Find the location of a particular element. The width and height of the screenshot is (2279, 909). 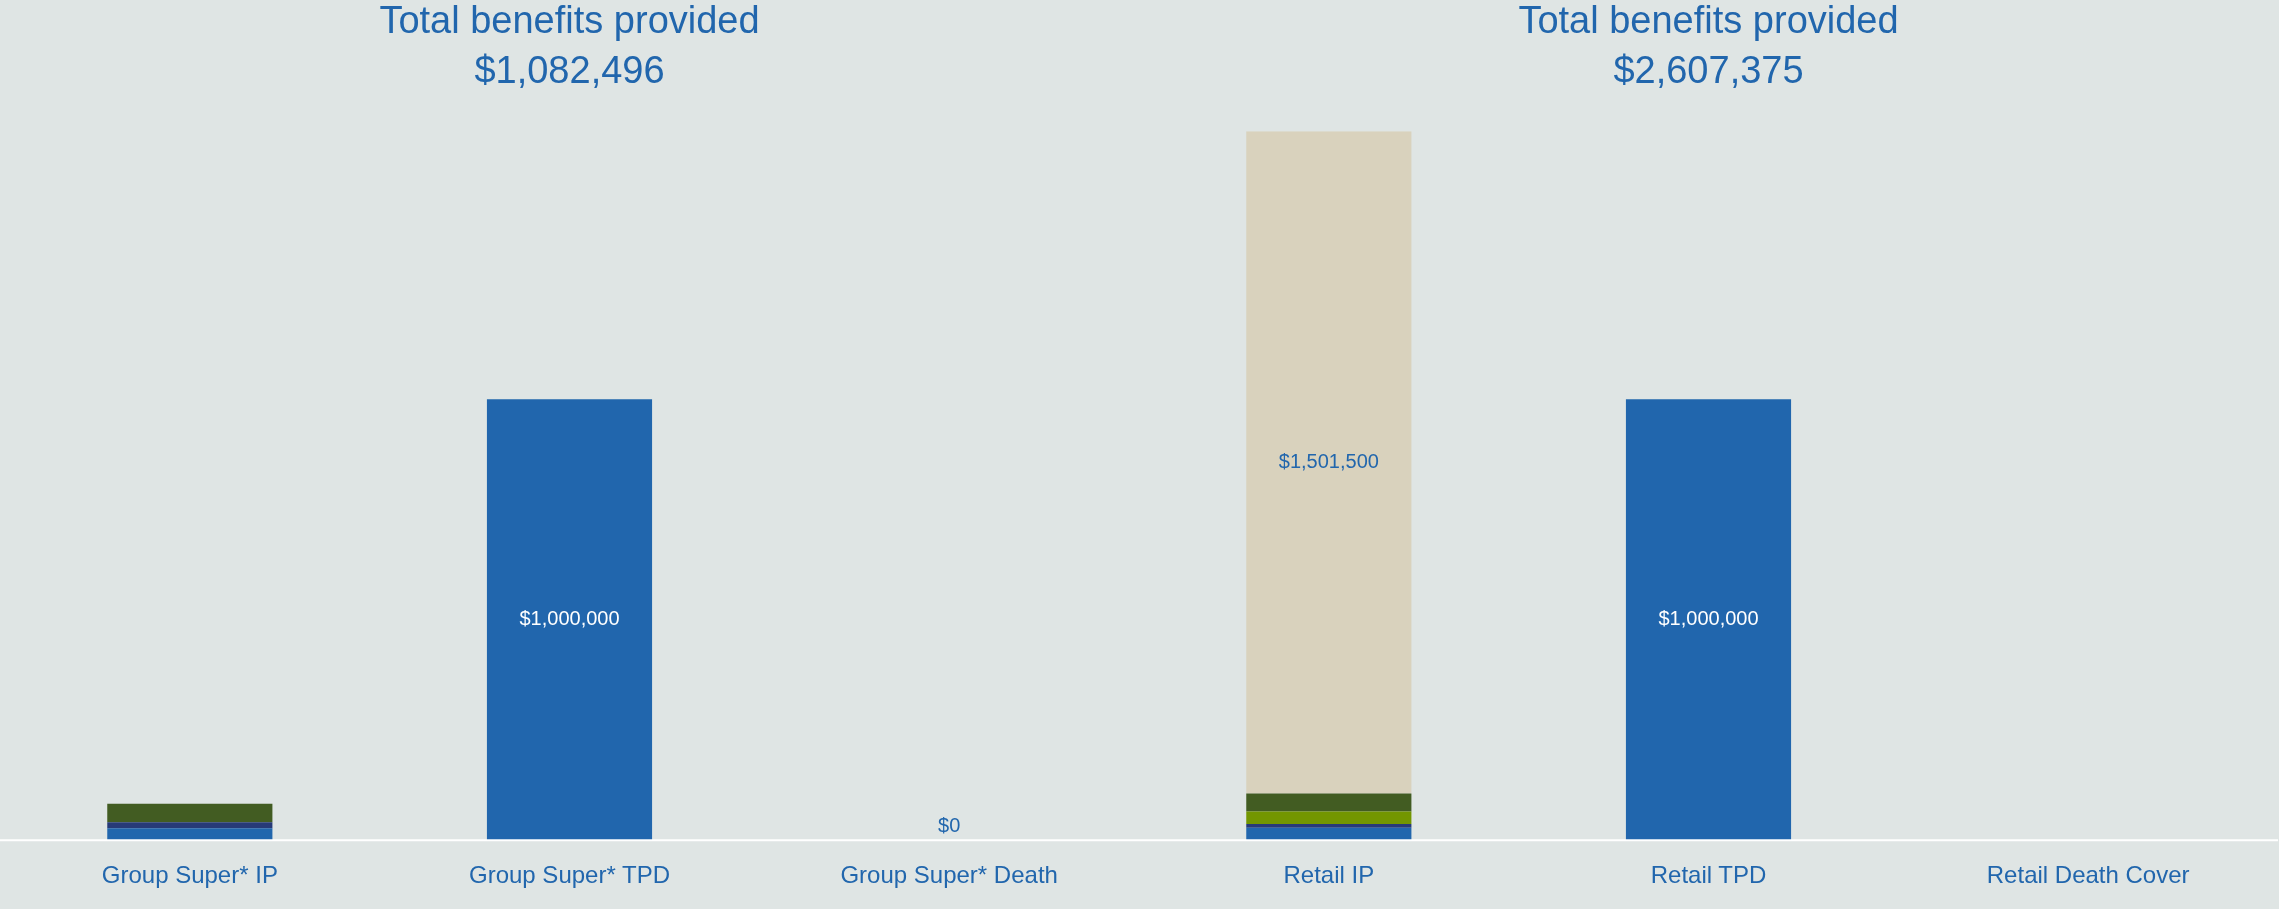

x-tick-label: Retail TPD is located at coordinates (1708, 875).